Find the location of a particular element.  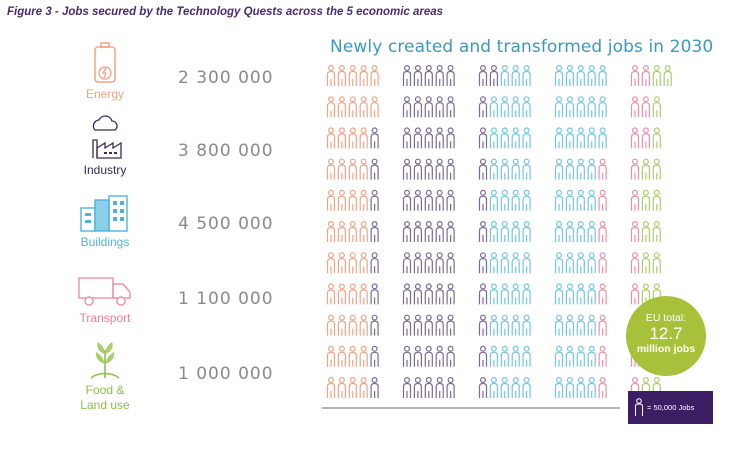

sector-label: Industry is located at coordinates (105, 170).